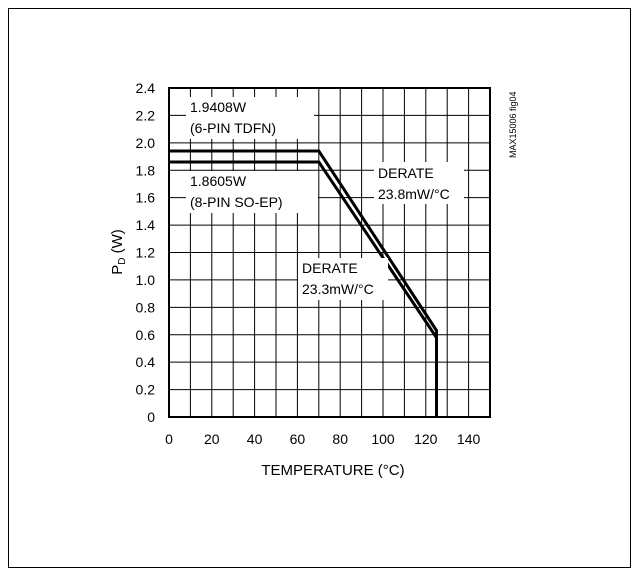 The width and height of the screenshot is (639, 568). I want to click on annotation-soep-power: 1.8605W, so click(218, 181).